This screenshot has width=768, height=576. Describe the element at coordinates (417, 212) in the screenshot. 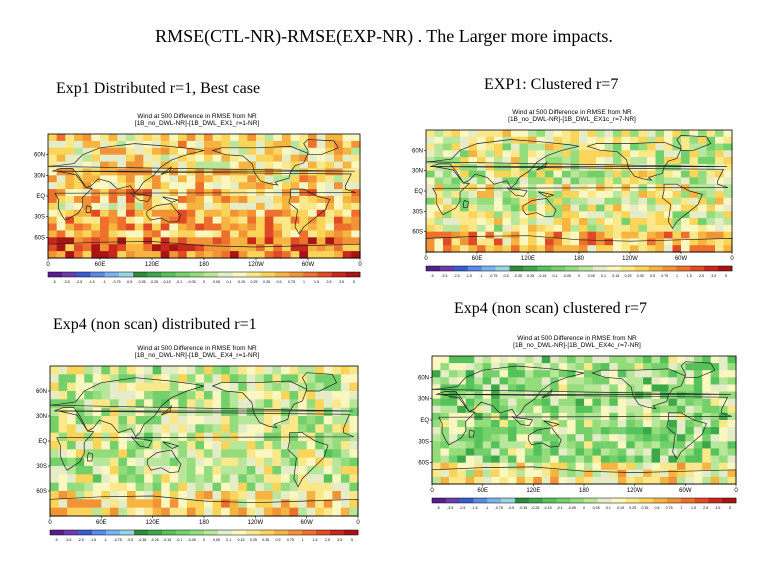

I see `y-tick-label: 30S` at that location.